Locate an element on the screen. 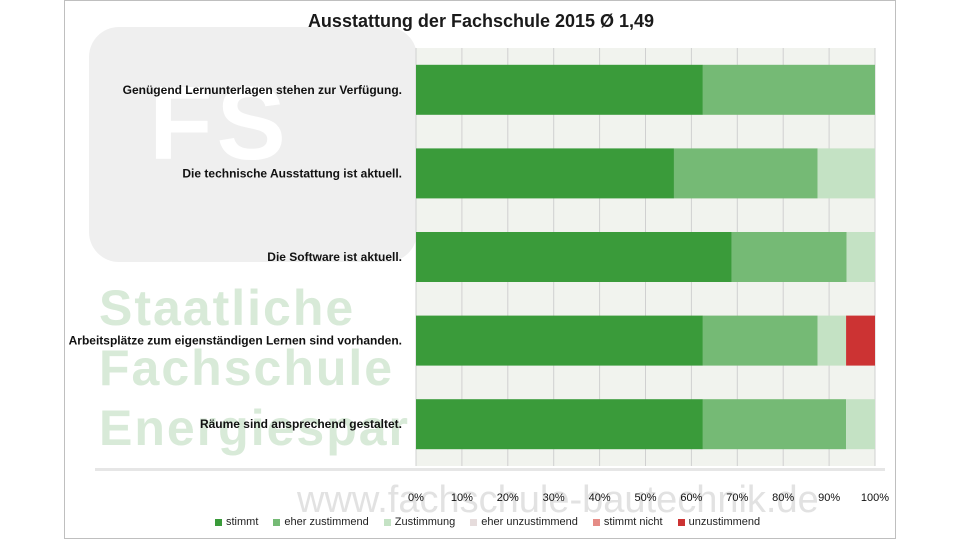  x-tick-label: 40% is located at coordinates (600, 498).